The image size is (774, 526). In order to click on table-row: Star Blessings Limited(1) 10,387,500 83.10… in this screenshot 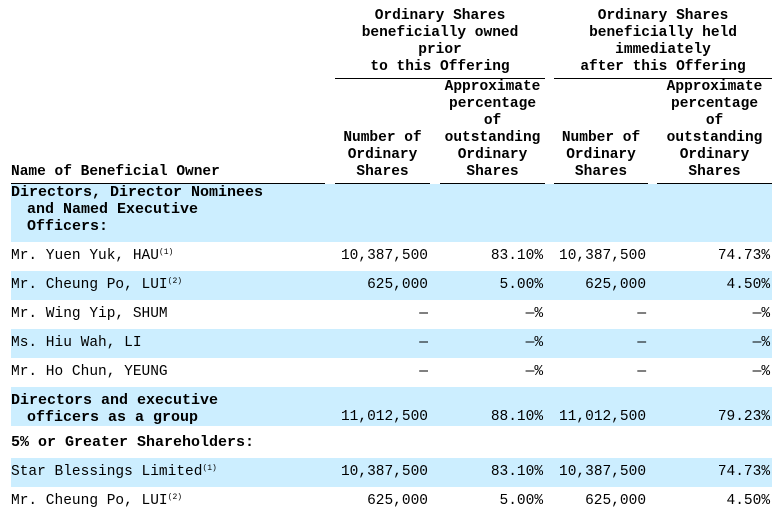, I will do `click(392, 472)`.